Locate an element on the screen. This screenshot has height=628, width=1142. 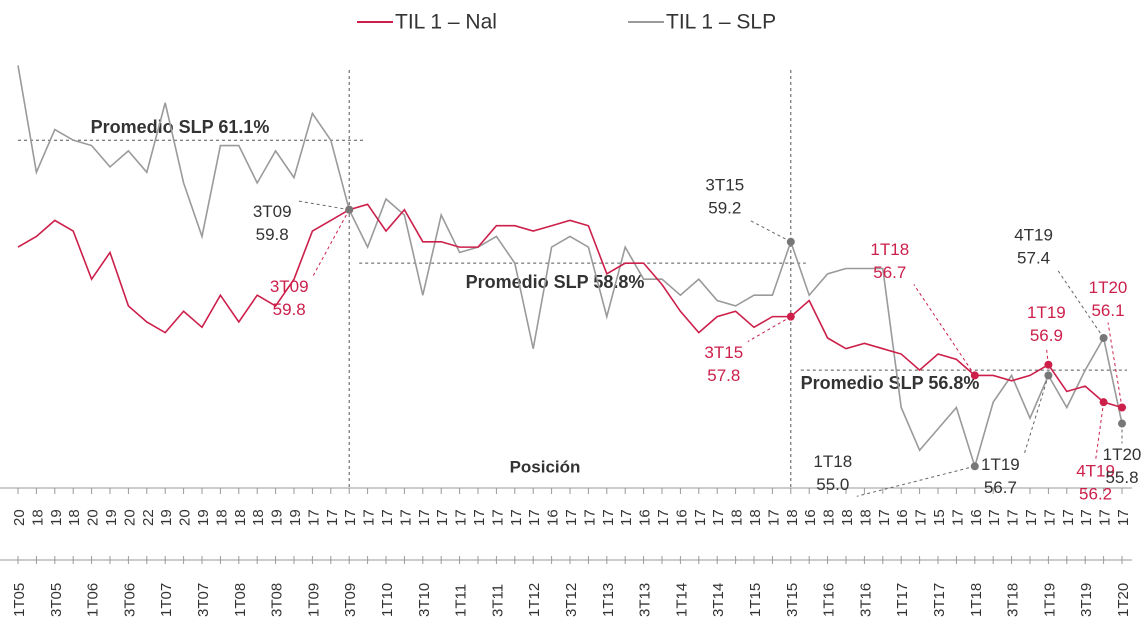
x-tick-label: 1T09 is located at coordinates (313, 600).